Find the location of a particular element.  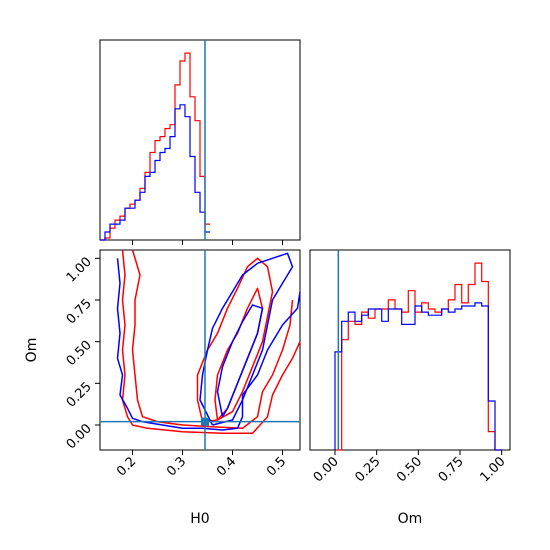

hist-om-x-tick-label: 0.00 is located at coordinates (326, 469).